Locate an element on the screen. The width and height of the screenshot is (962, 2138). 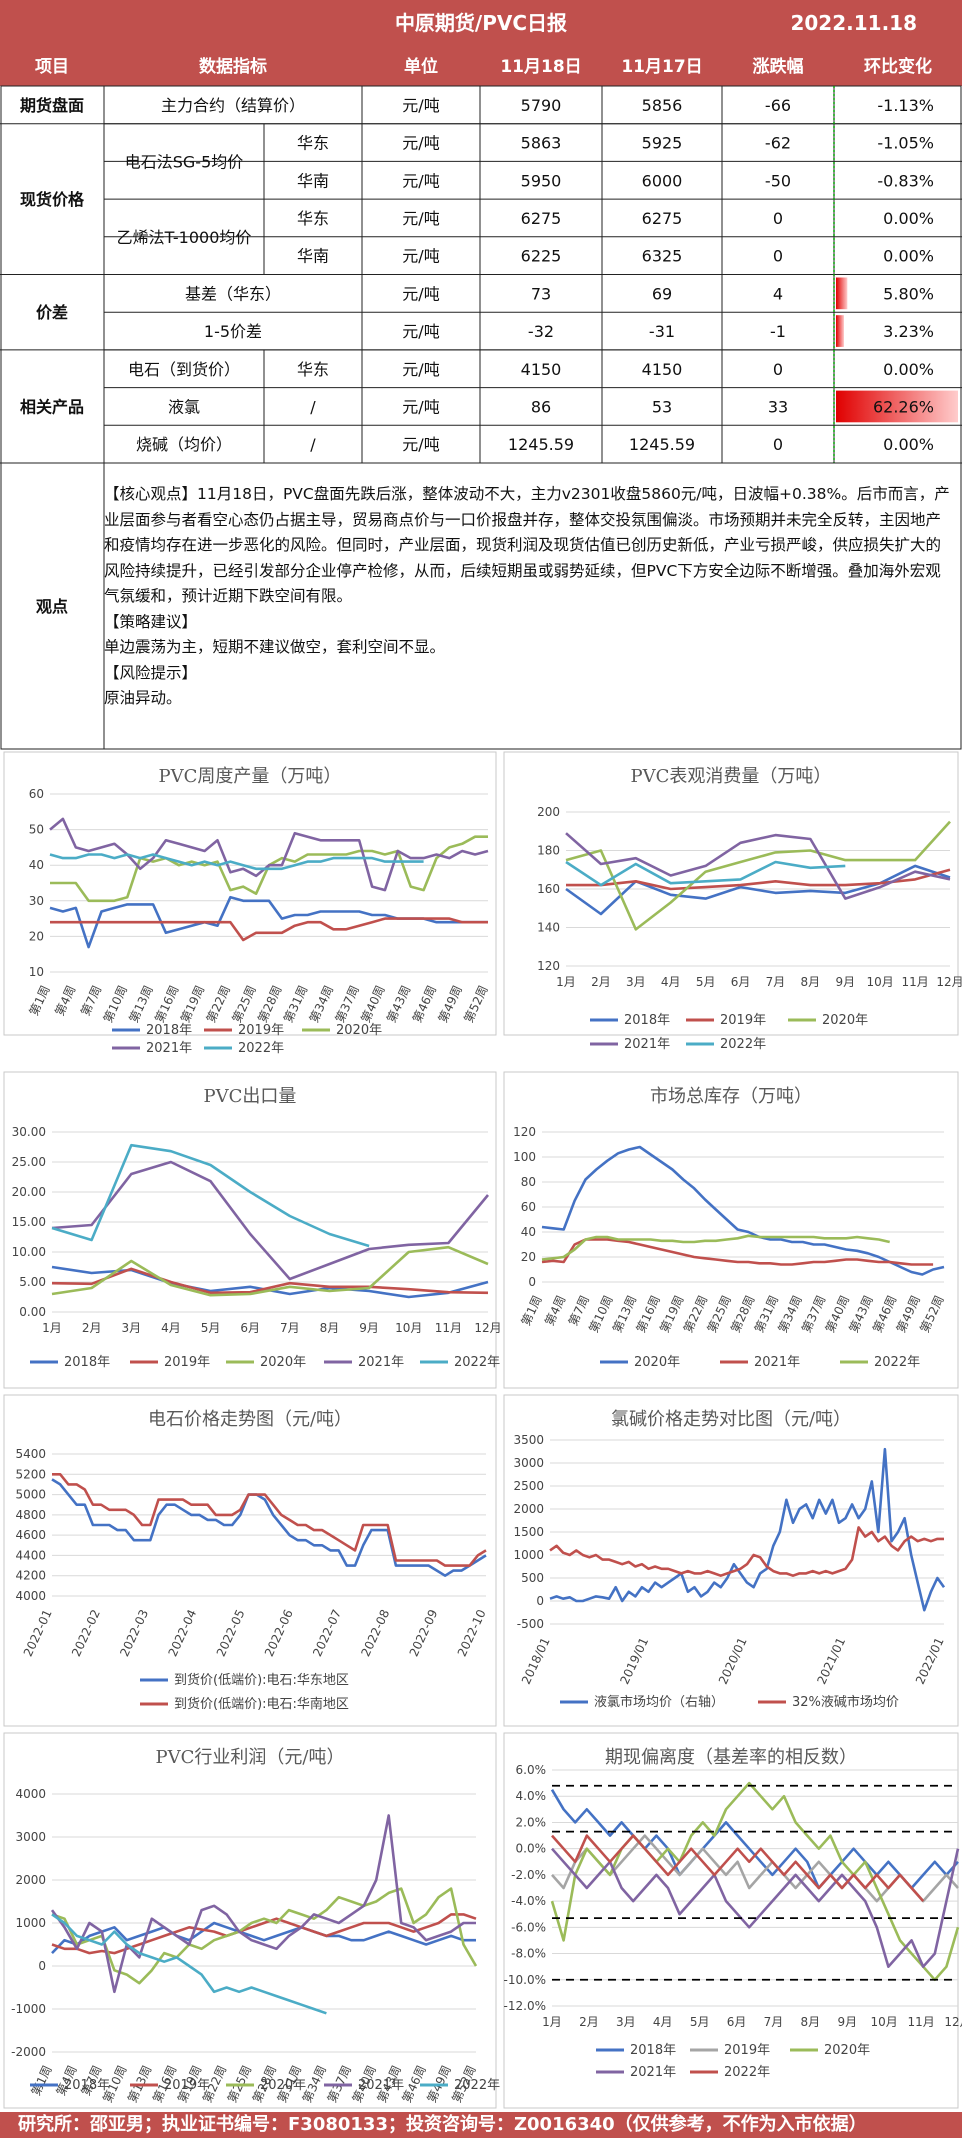
column-header: 单位 is located at coordinates (421, 66).